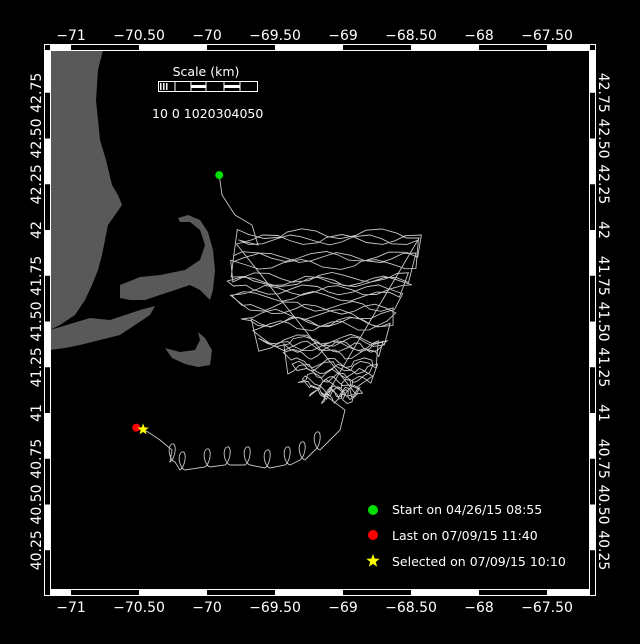 Image resolution: width=640 pixels, height=644 pixels. I want to click on land-masses, so click(132, 208).